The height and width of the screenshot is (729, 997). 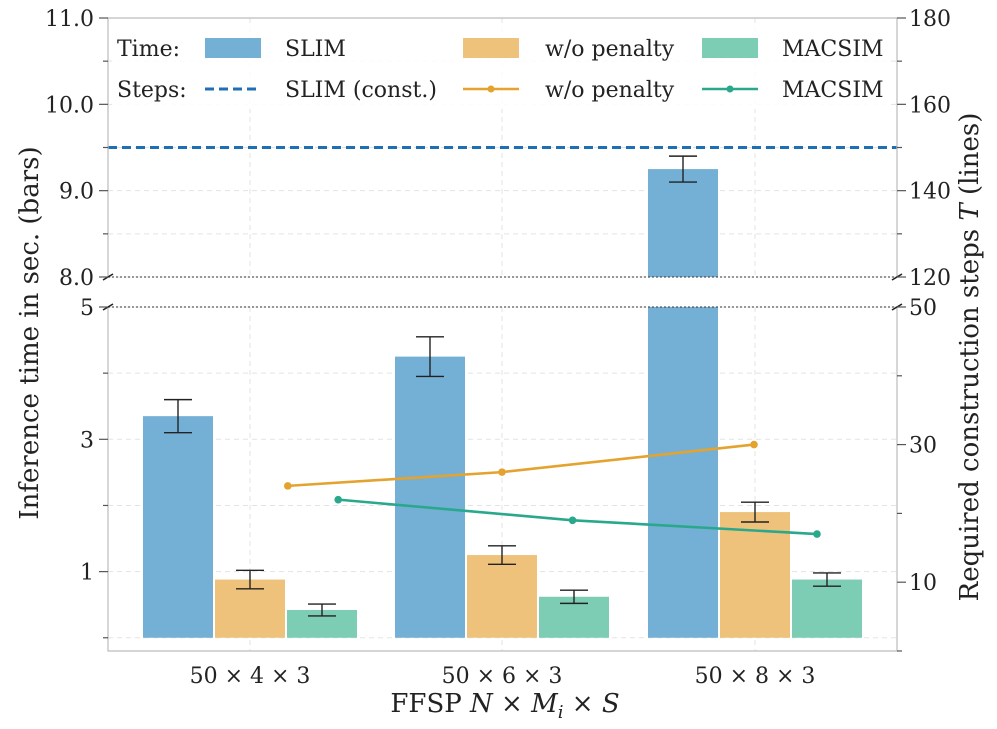 I want to click on legend-label-wo-penalty: w/o penalty, so click(x=610, y=49).